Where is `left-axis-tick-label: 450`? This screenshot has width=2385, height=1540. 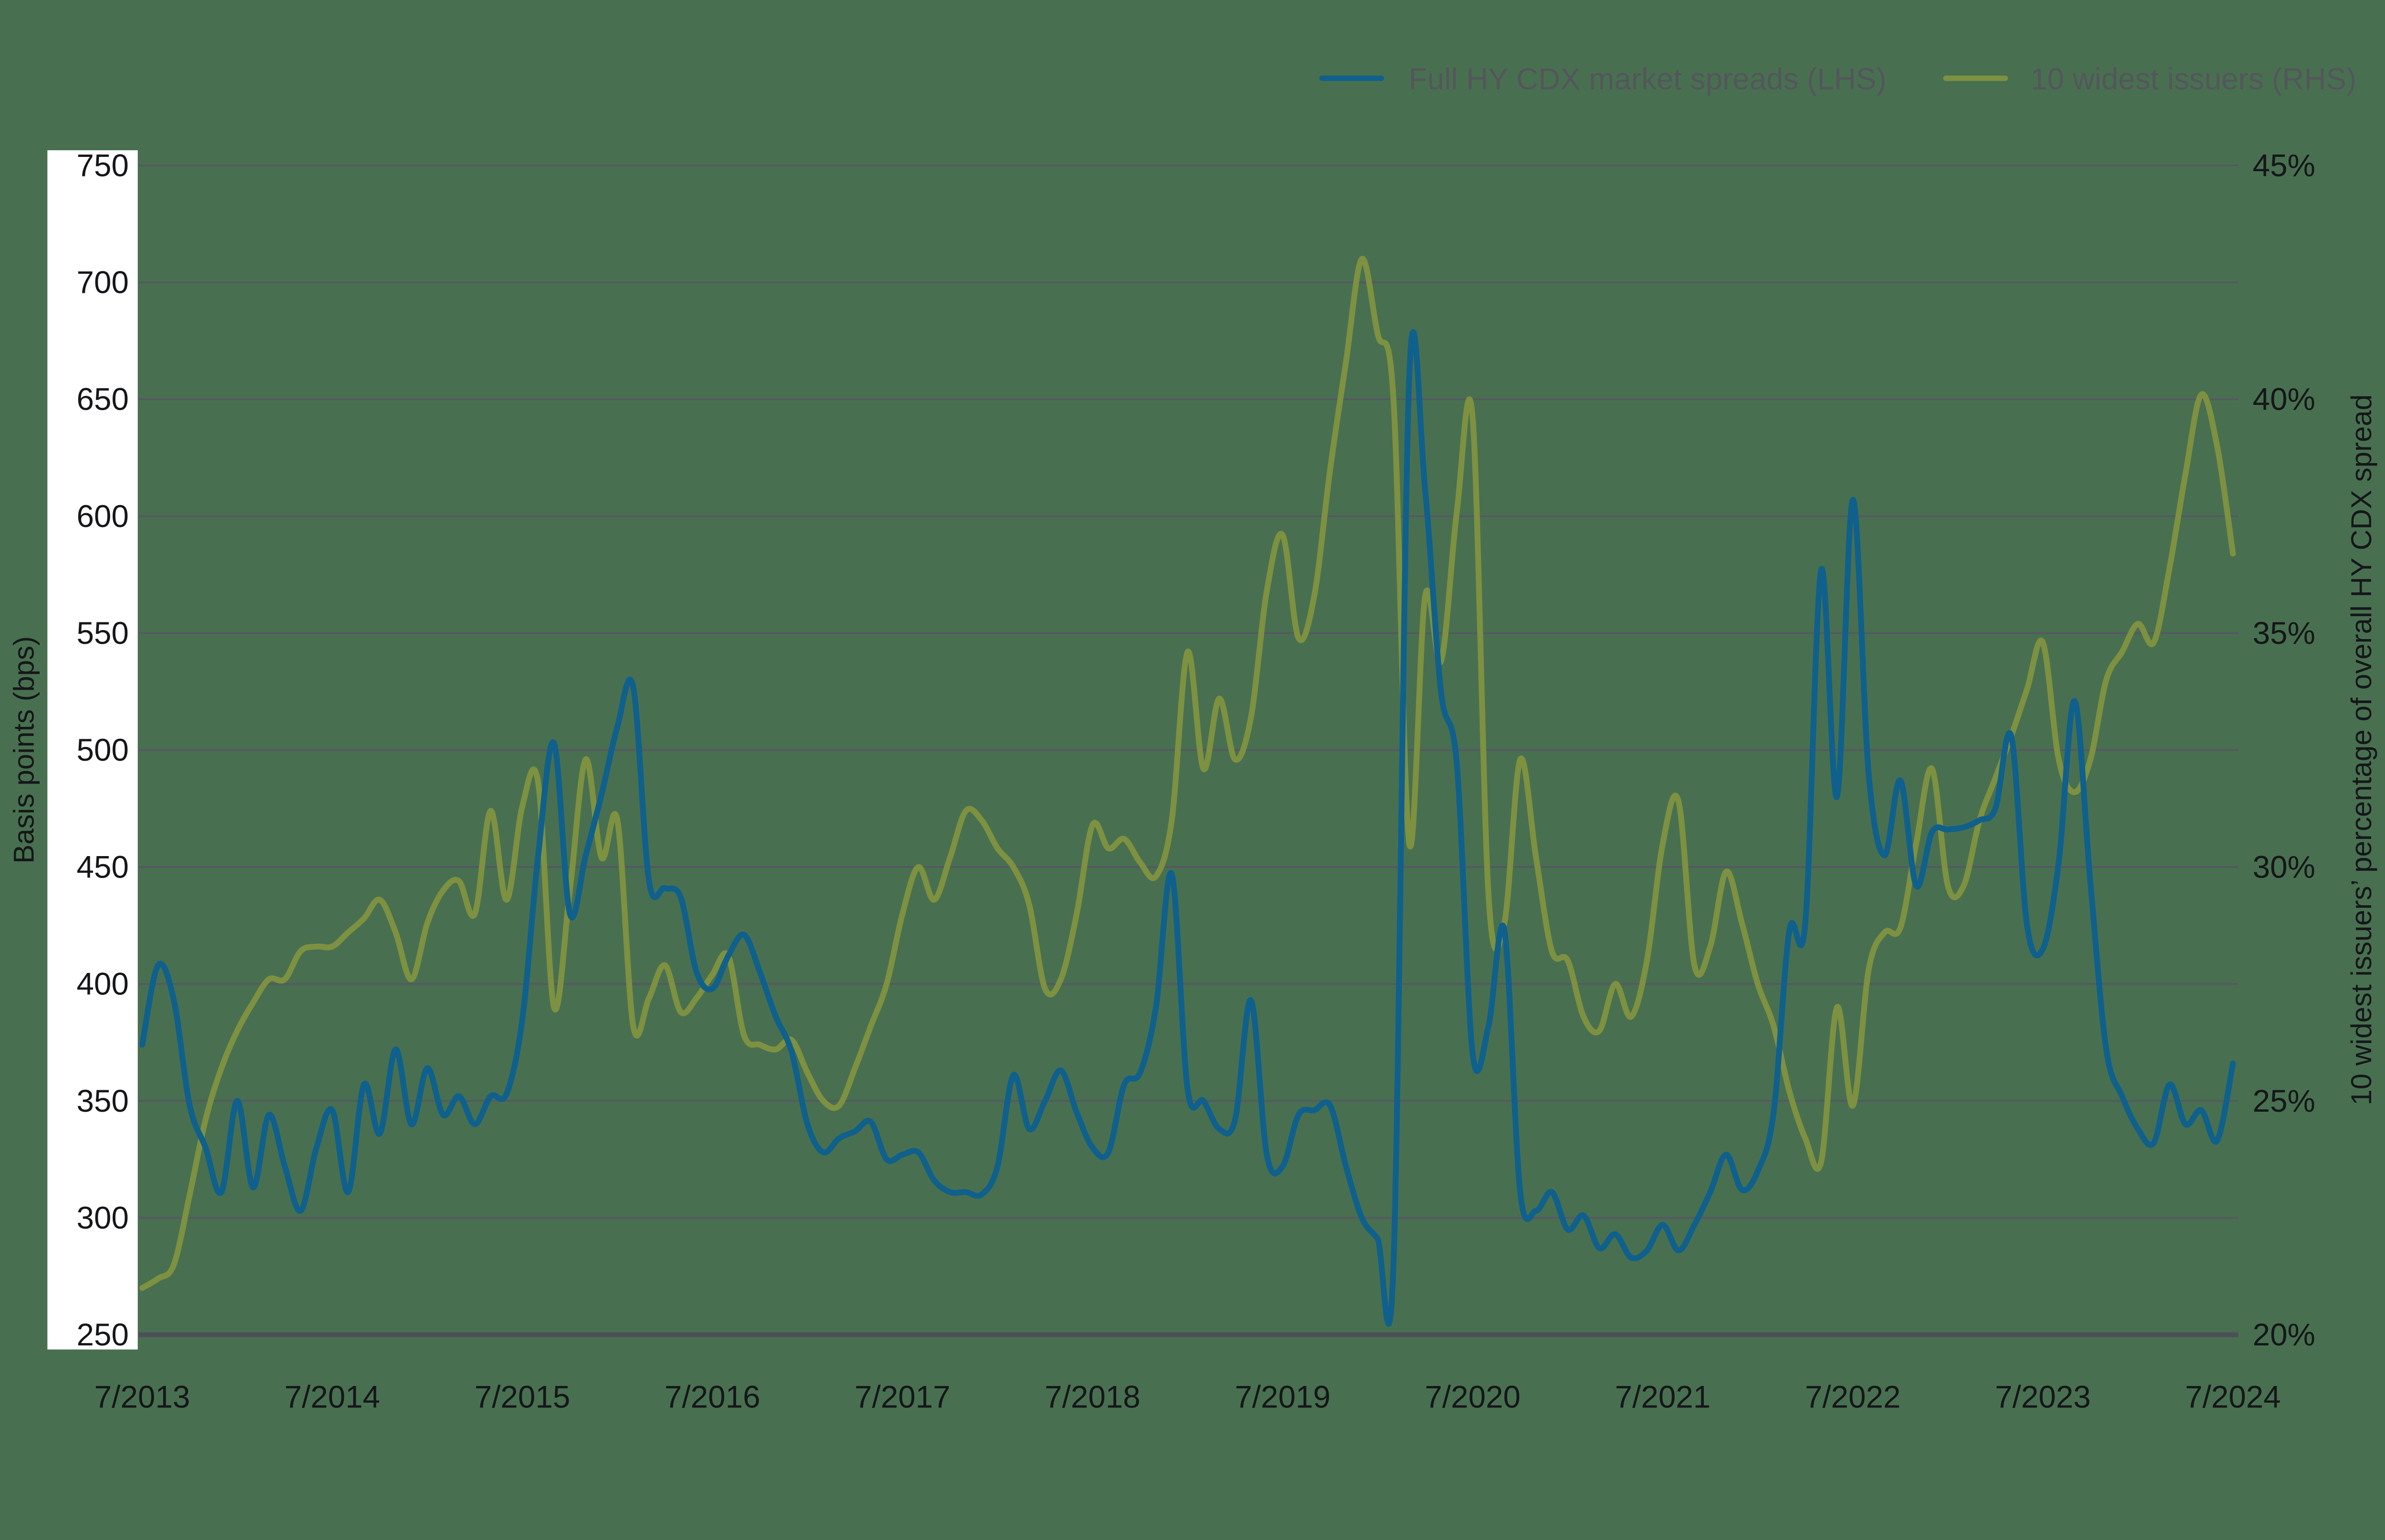 left-axis-tick-label: 450 is located at coordinates (103, 867).